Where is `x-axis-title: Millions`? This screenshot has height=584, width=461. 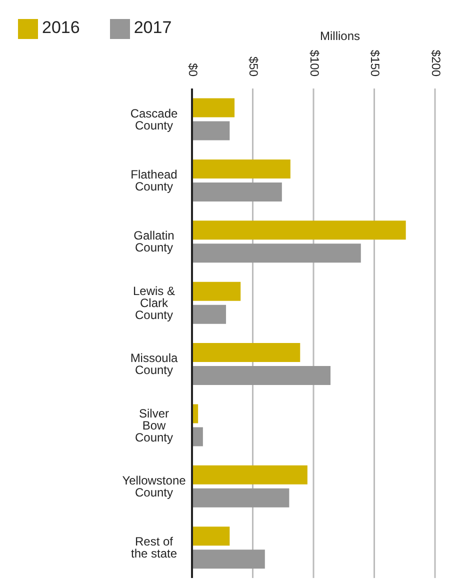
x-axis-title: Millions is located at coordinates (340, 36).